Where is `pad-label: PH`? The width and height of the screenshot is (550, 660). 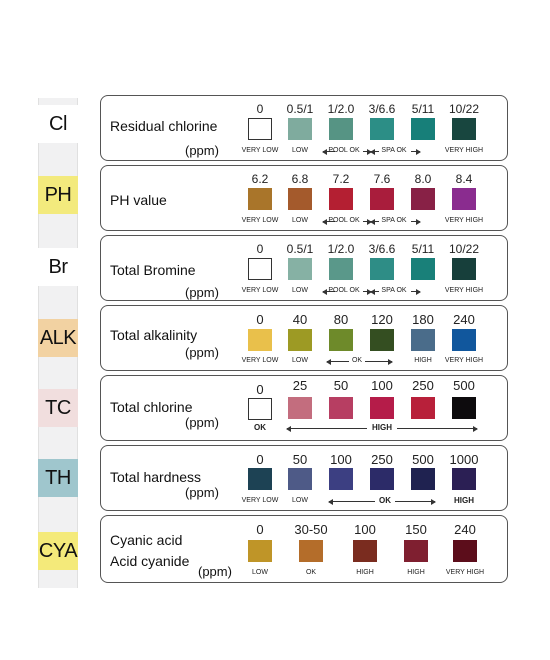 pad-label: PH is located at coordinates (58, 194).